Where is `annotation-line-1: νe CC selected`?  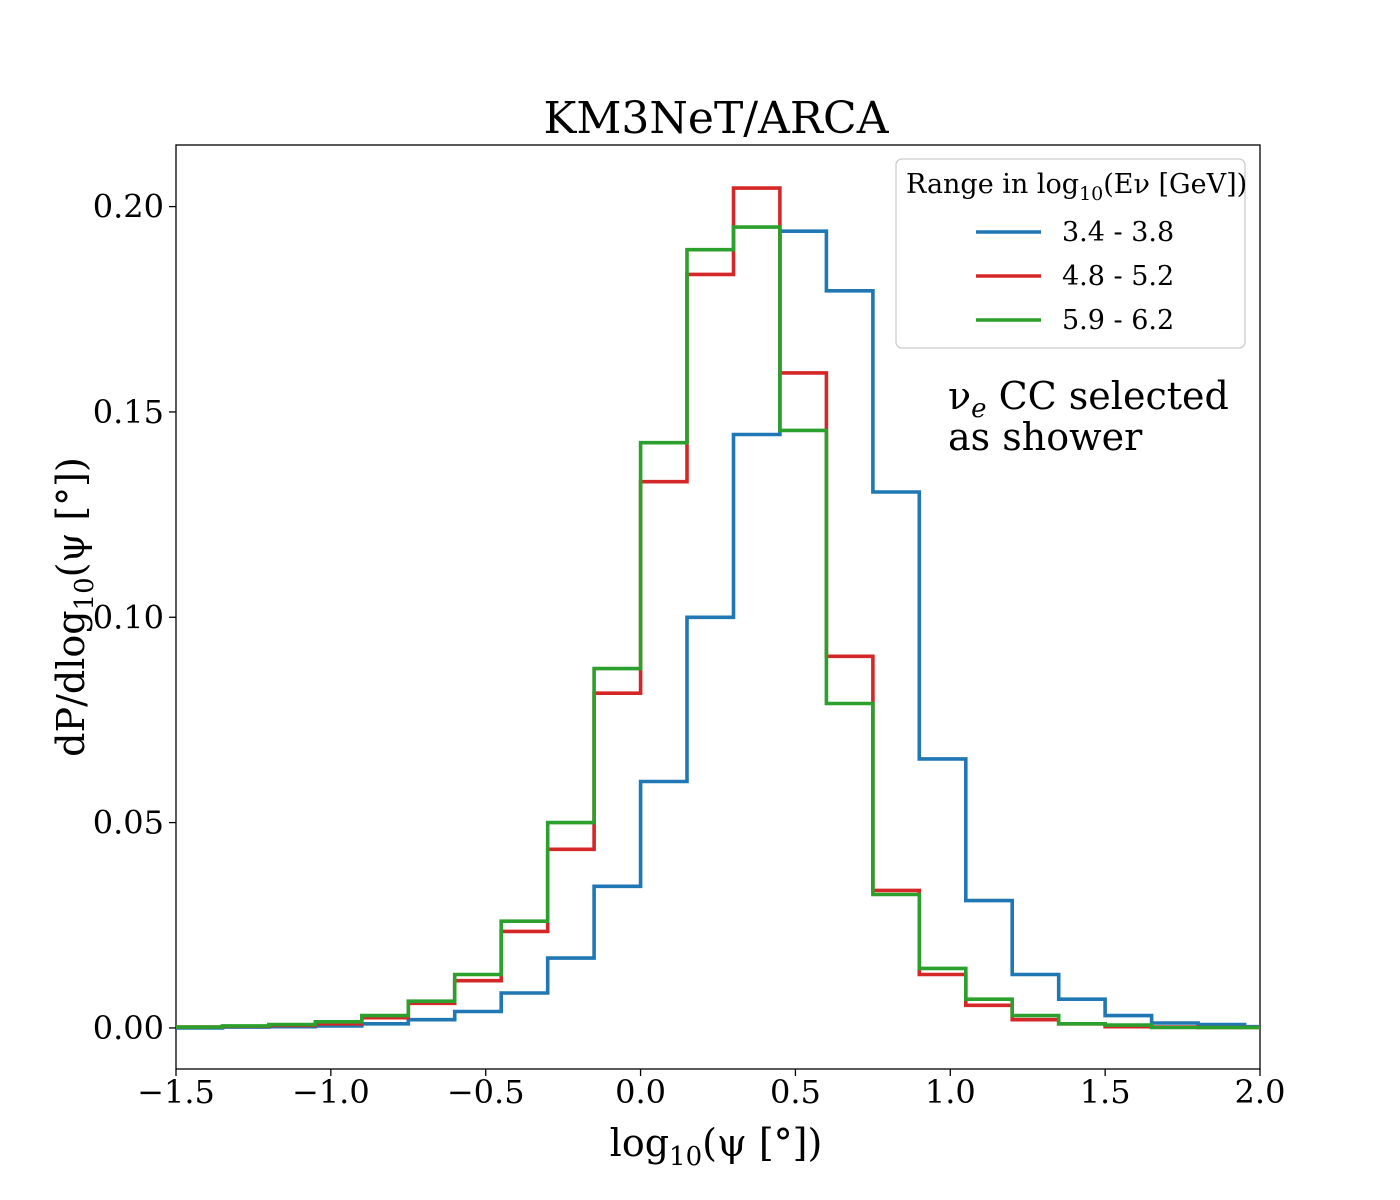
annotation-line-1: νe CC selected is located at coordinates (1088, 399).